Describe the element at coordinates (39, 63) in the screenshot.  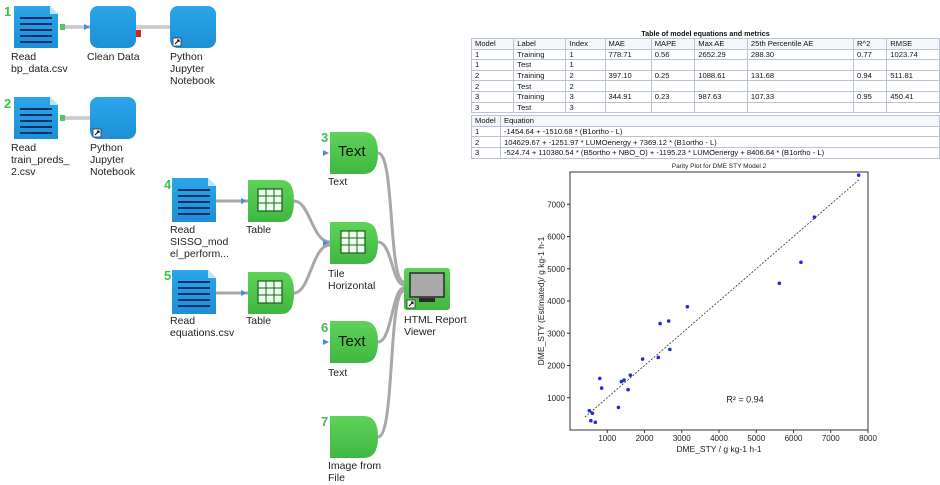
I see `node-label-read-bp-data: Read bp_data.csv` at that location.